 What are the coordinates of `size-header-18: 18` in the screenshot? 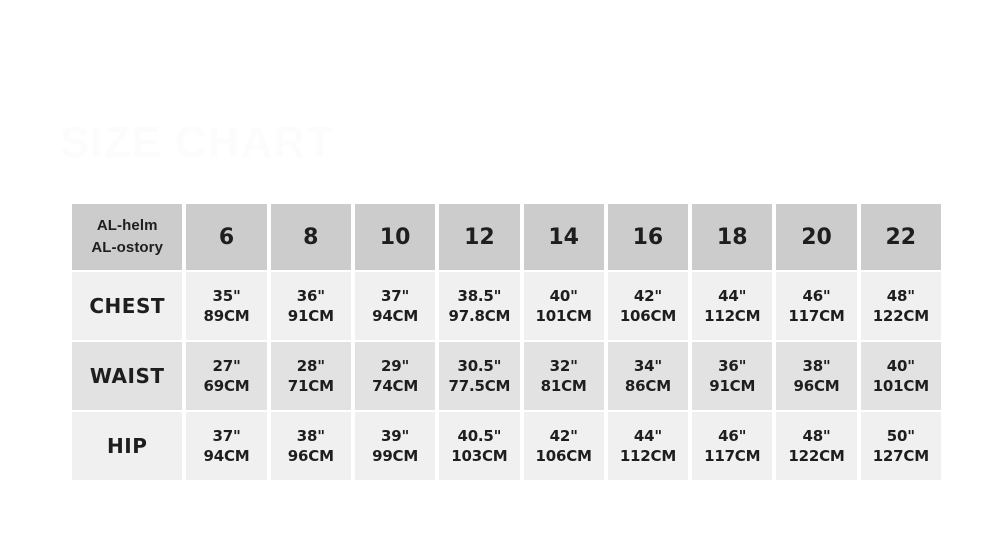 It's located at (732, 237).